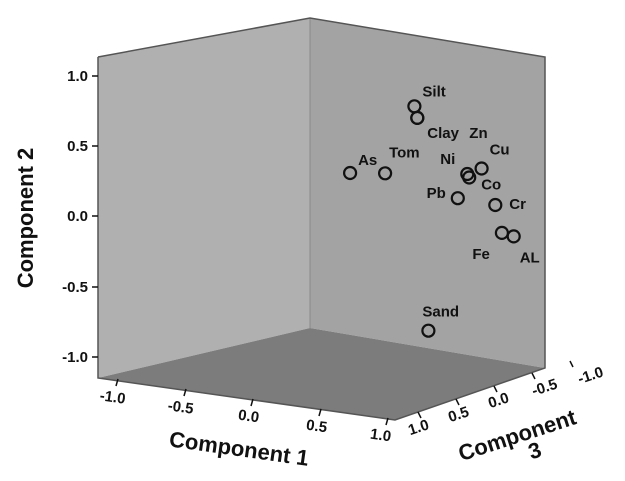 The width and height of the screenshot is (625, 481). Describe the element at coordinates (25, 218) in the screenshot. I see `y-axis-title: Component 2` at that location.